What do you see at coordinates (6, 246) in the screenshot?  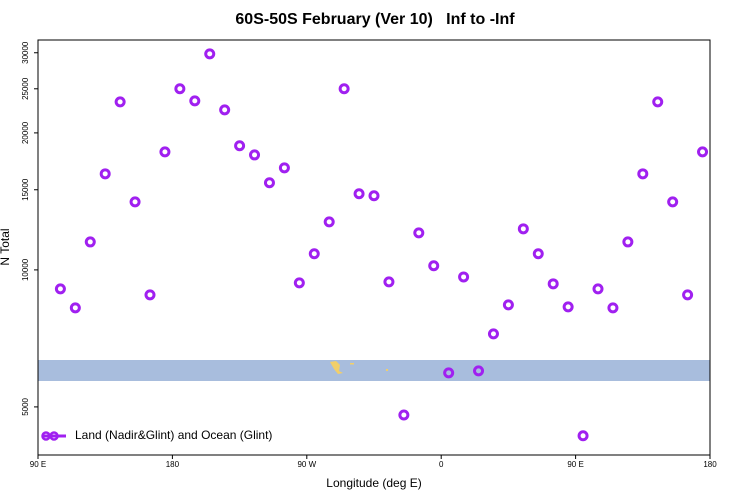 I see `y-axis-title: N Total` at bounding box center [6, 246].